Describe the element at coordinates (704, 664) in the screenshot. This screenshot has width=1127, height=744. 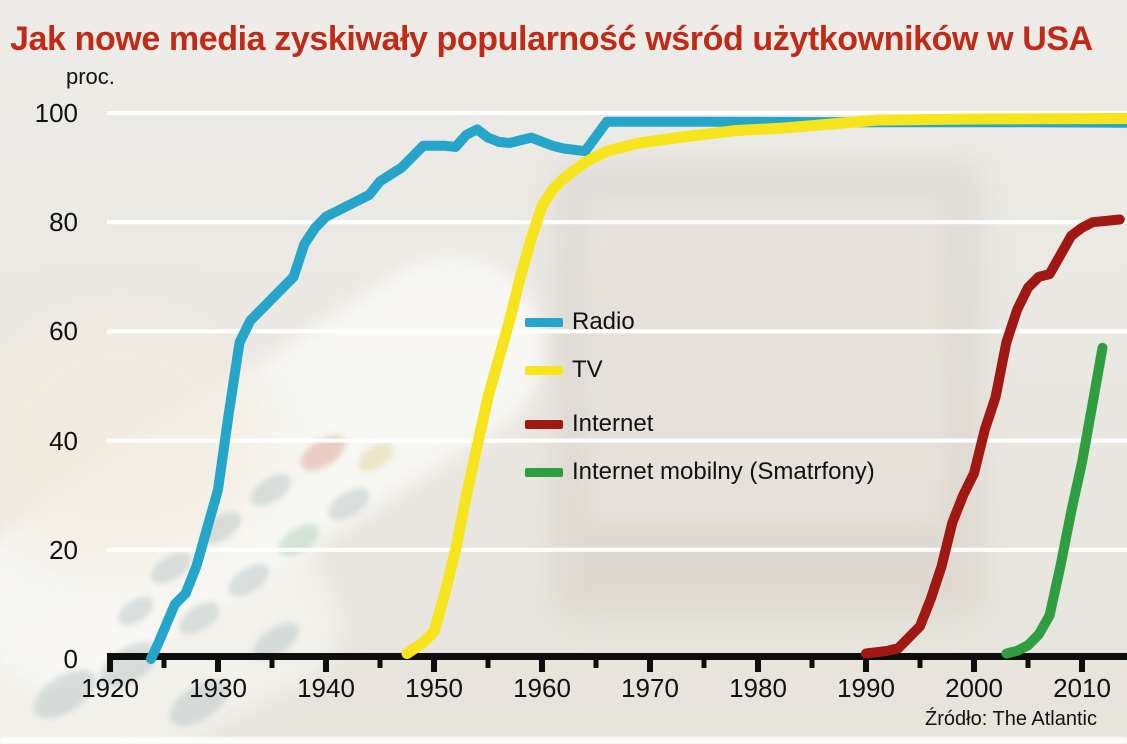
I see `x-axis-tick-1975` at that location.